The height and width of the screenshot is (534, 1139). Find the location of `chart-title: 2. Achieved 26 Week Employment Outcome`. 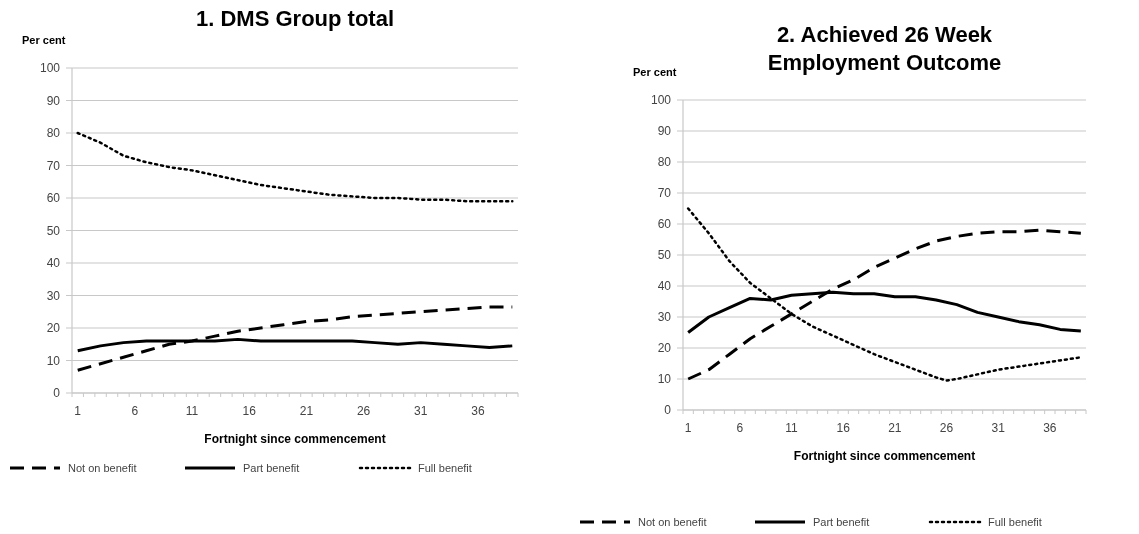

chart-title: 2. Achieved 26 Week Employment Outcome is located at coordinates (884, 48).